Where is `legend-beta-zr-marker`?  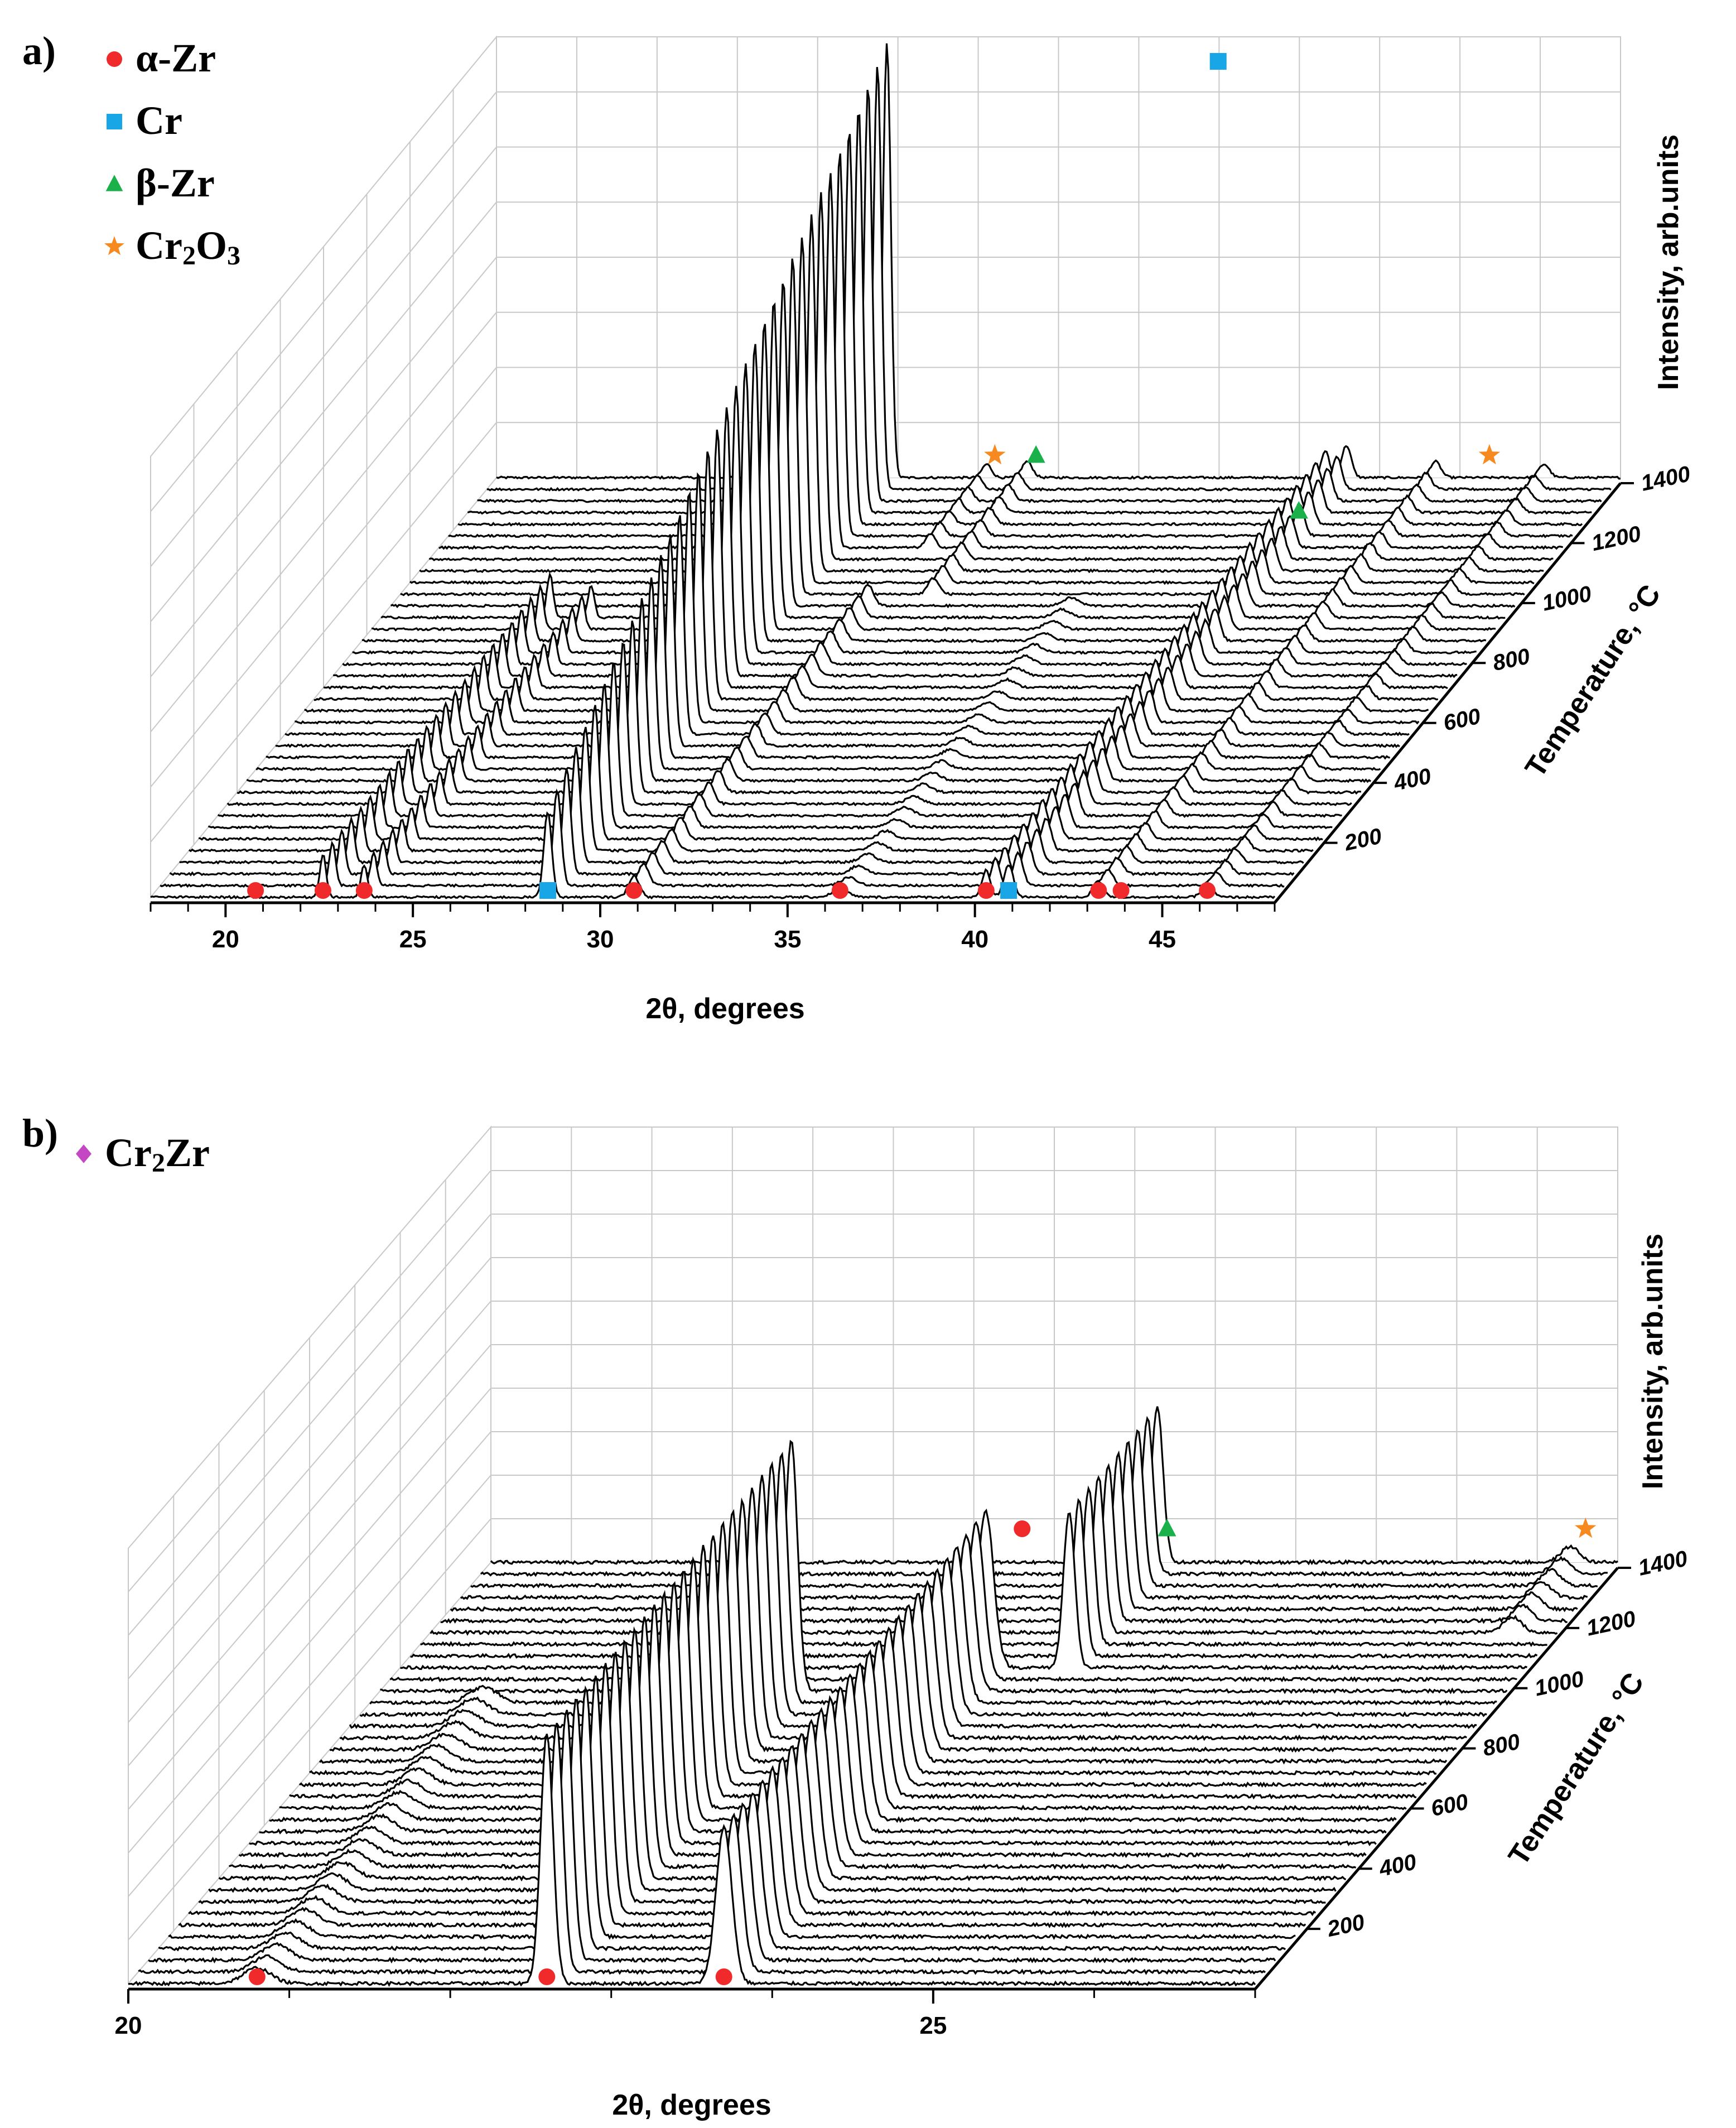
legend-beta-zr-marker is located at coordinates (114, 183).